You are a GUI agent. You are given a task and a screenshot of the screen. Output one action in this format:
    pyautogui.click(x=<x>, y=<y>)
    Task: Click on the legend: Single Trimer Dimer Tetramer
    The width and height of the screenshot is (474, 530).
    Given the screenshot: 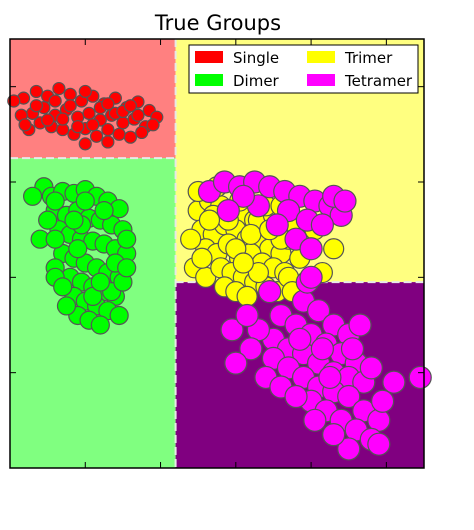 What is the action you would take?
    pyautogui.click(x=303, y=69)
    